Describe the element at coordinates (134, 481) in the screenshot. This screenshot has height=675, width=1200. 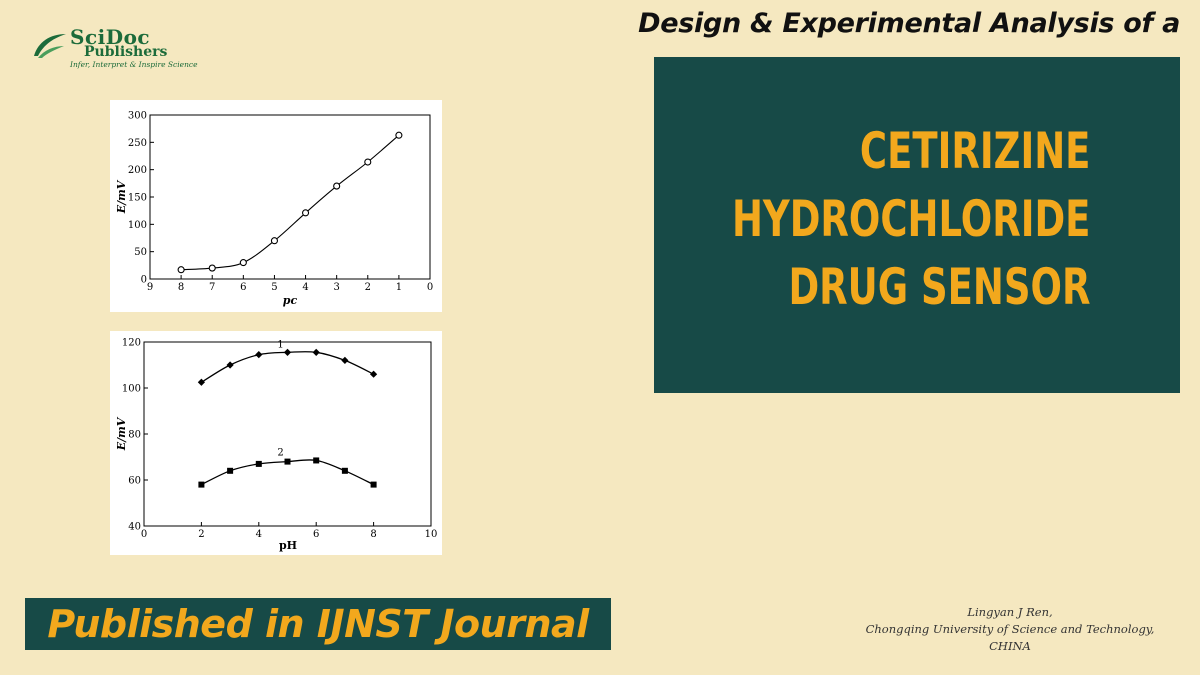
I see `chart-2-y-tick-label: 60` at that location.